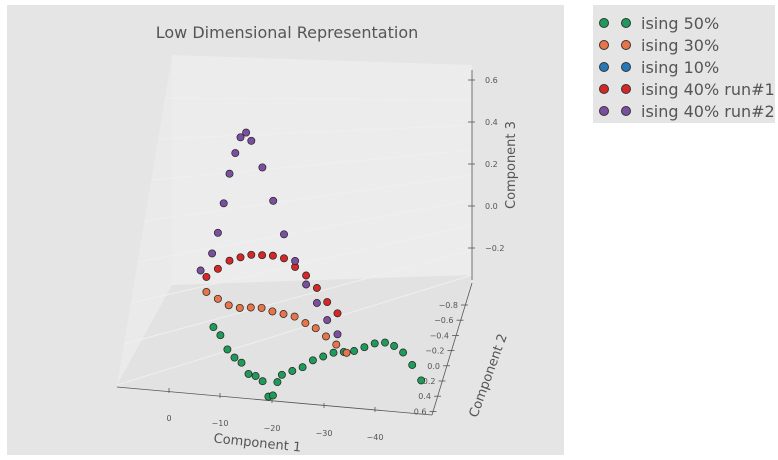  What do you see at coordinates (680, 23) in the screenshot?
I see `legend-label: ising 50%` at bounding box center [680, 23].